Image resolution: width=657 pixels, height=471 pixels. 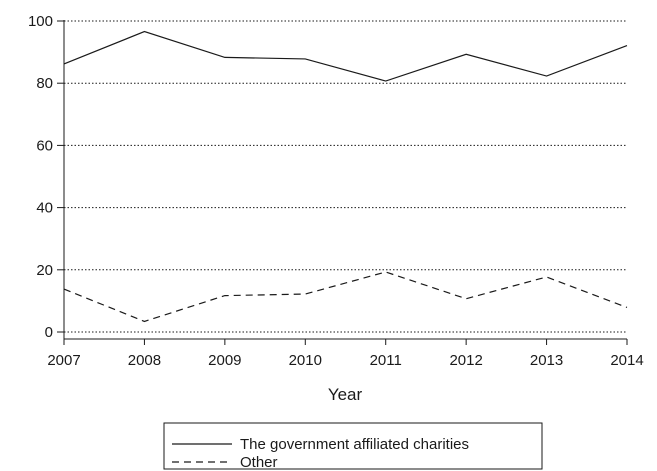 What do you see at coordinates (386, 360) in the screenshot?
I see `x-tick-label: 2011` at bounding box center [386, 360].